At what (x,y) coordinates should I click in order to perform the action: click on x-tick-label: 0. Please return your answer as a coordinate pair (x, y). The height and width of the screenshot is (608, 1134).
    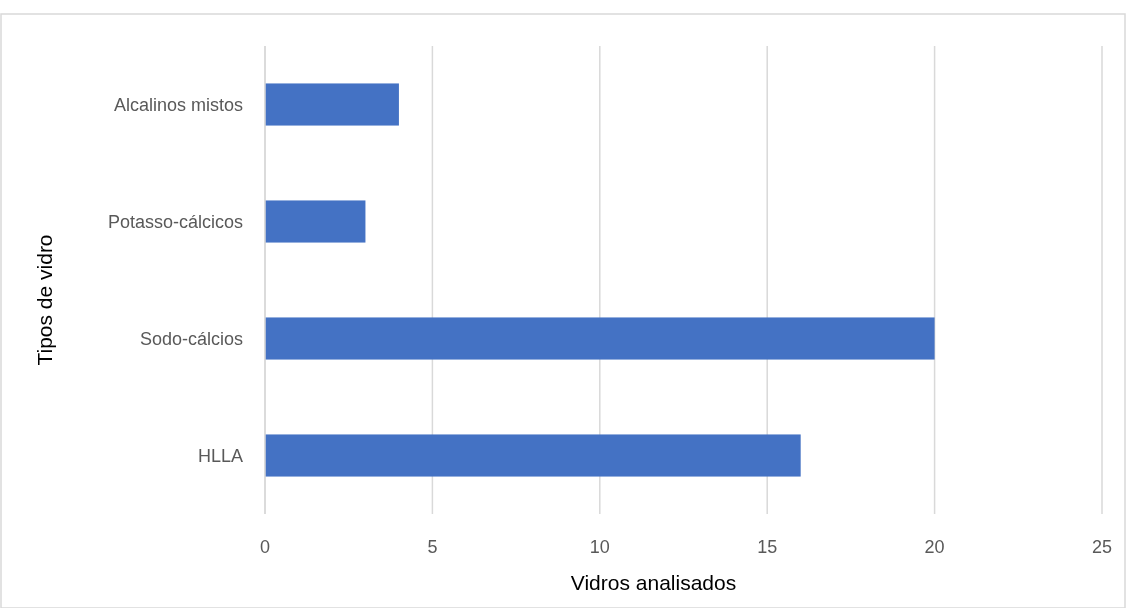
    Looking at the image, I should click on (265, 547).